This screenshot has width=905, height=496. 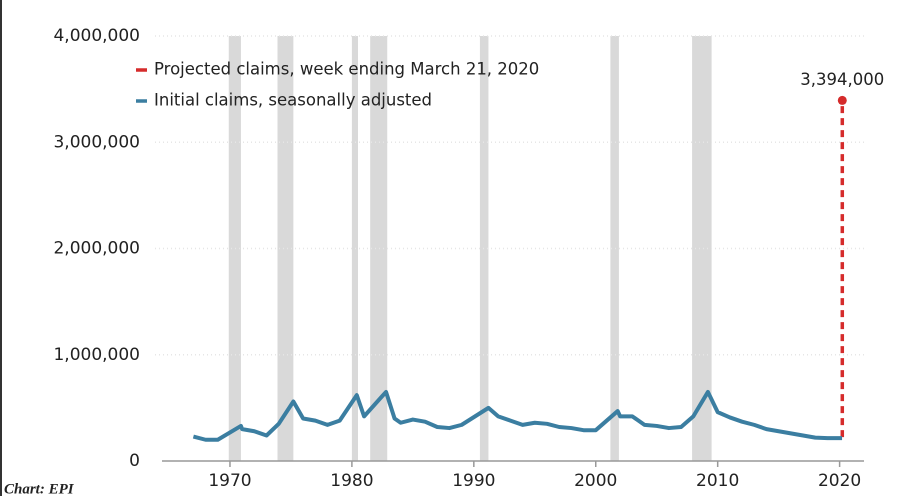 What do you see at coordinates (839, 481) in the screenshot?
I see `x-tick-label: 2020` at bounding box center [839, 481].